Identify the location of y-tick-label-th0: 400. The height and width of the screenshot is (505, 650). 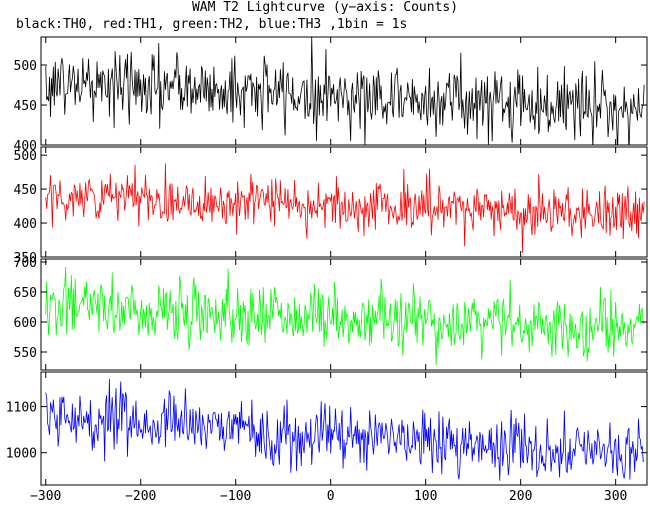
(25, 146).